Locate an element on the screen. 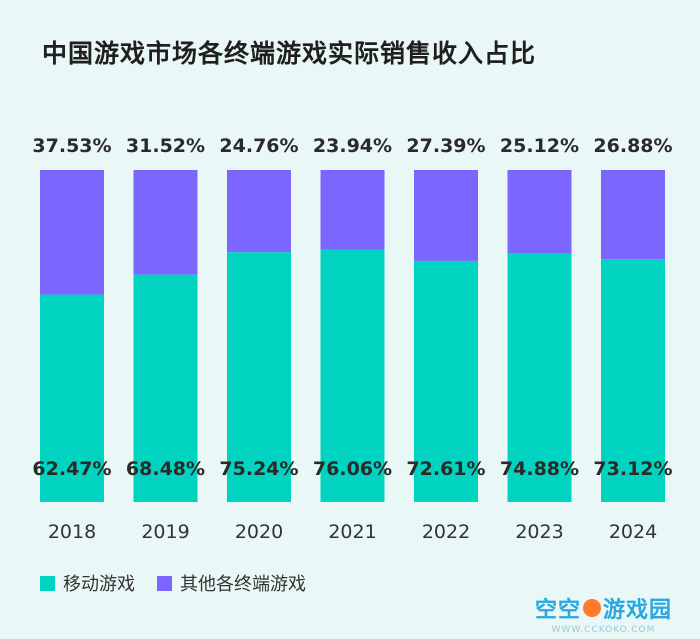  bar-segment-other-2023 is located at coordinates (539, 212).